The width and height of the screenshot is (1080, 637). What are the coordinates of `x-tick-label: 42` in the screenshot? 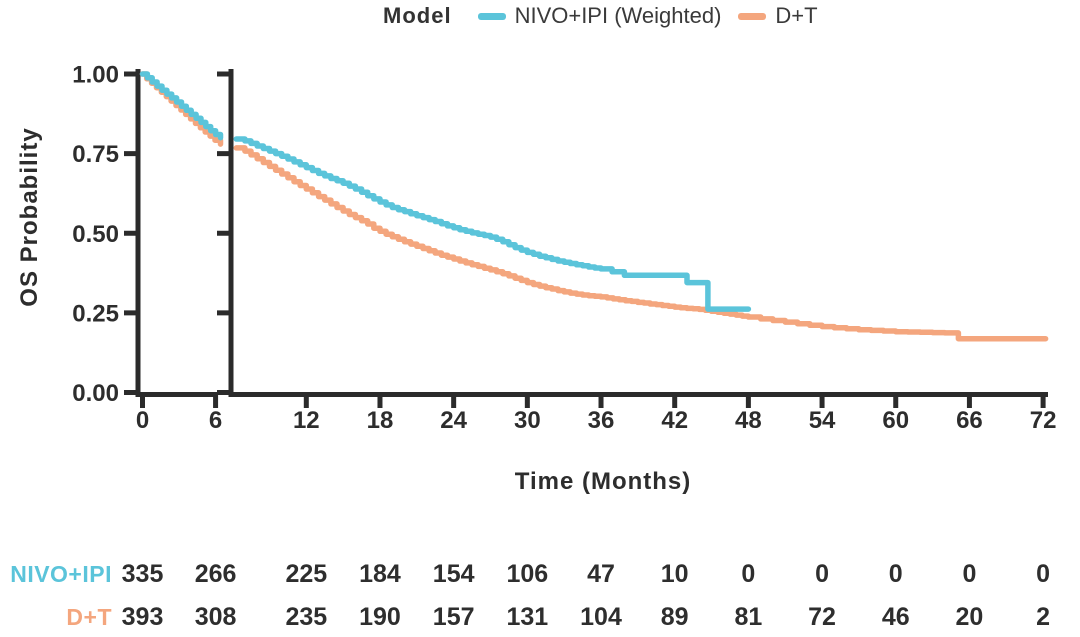 It's located at (674, 420).